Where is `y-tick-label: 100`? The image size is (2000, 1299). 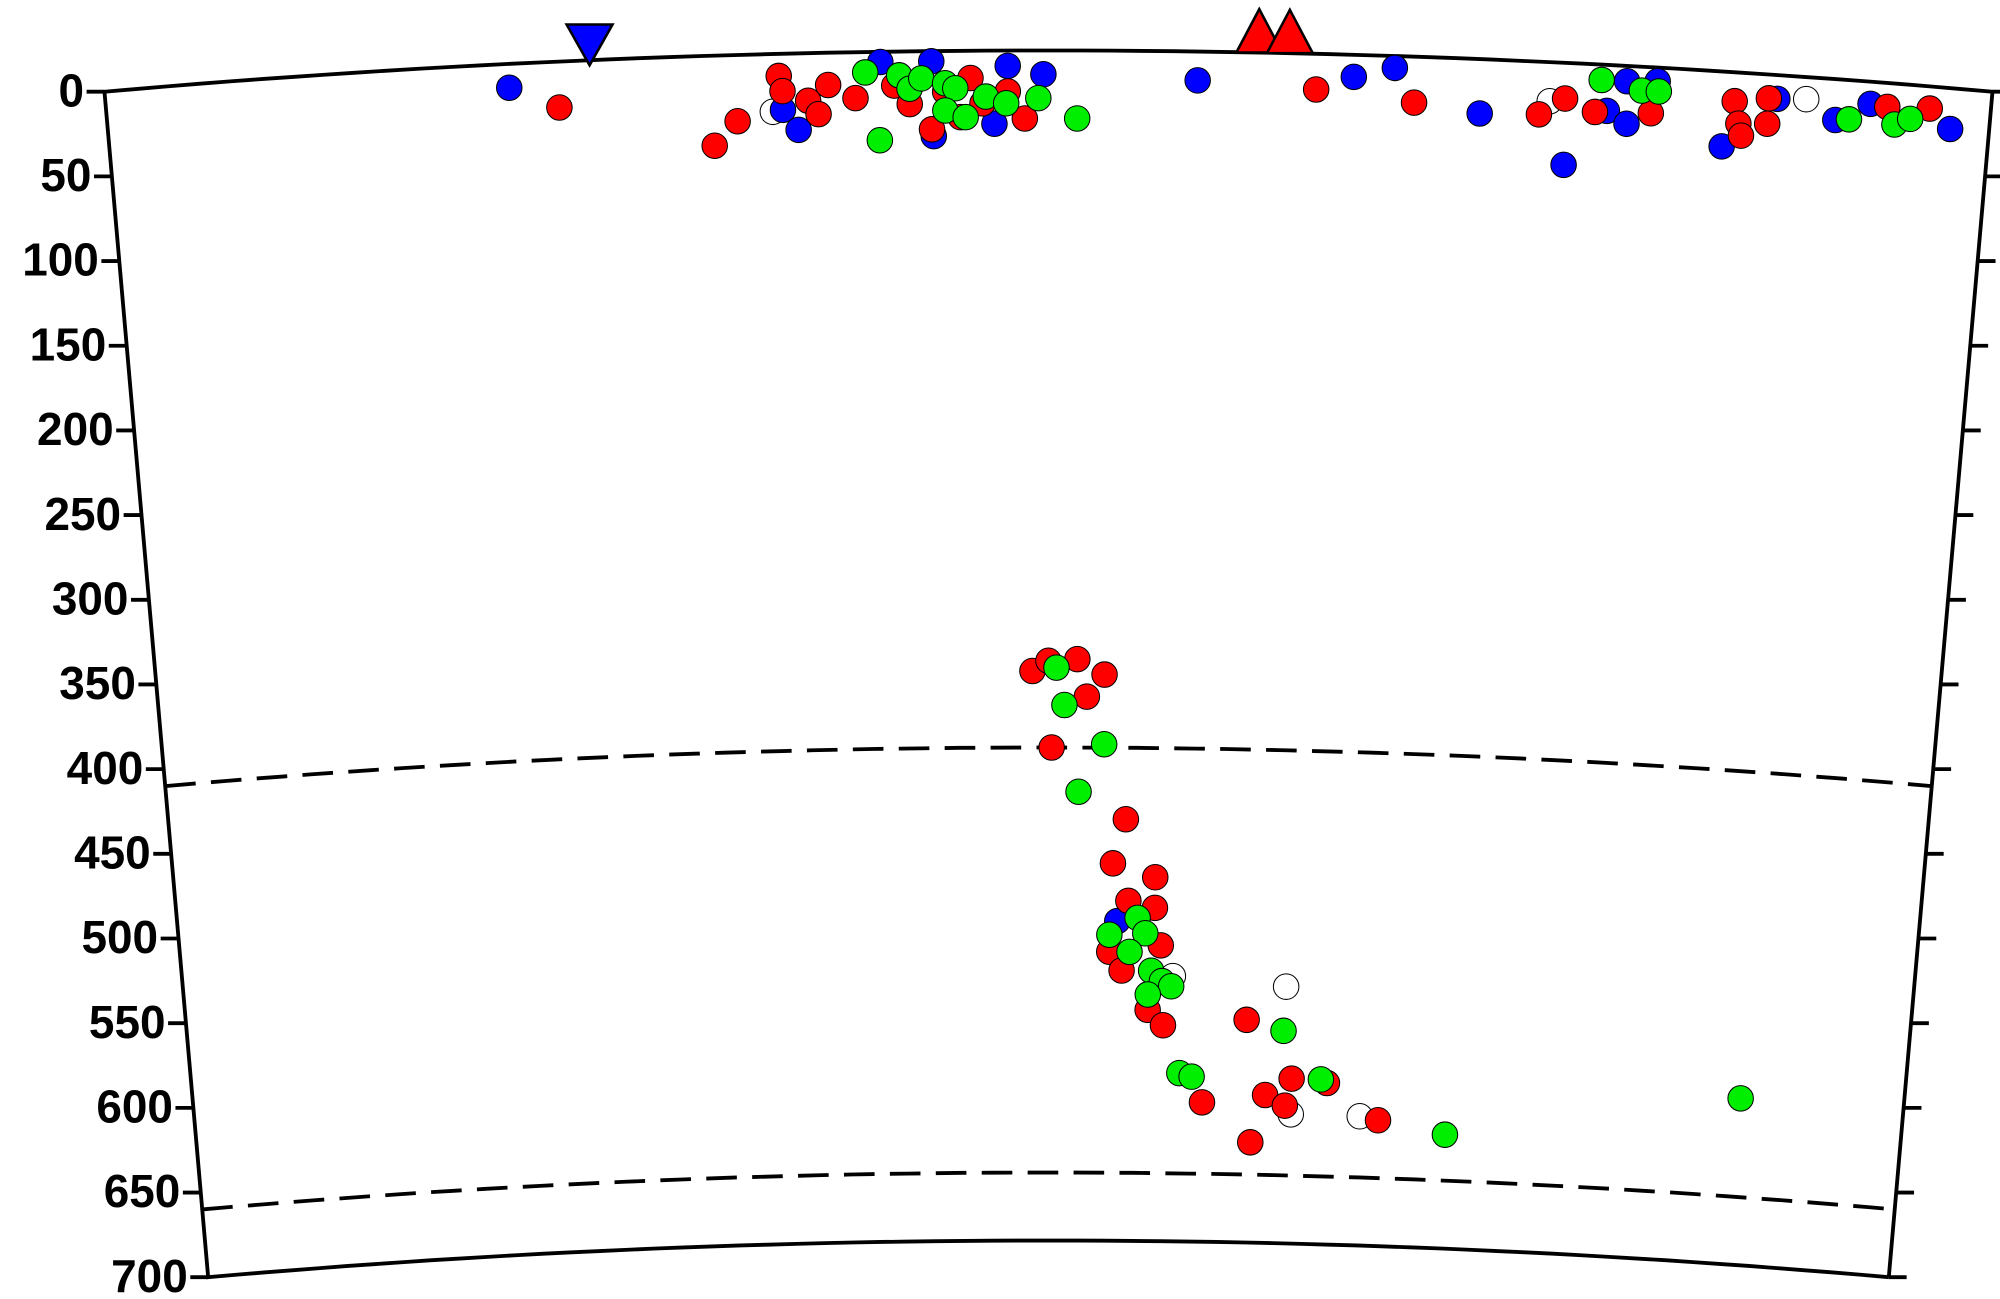
y-tick-label: 100 is located at coordinates (60, 260).